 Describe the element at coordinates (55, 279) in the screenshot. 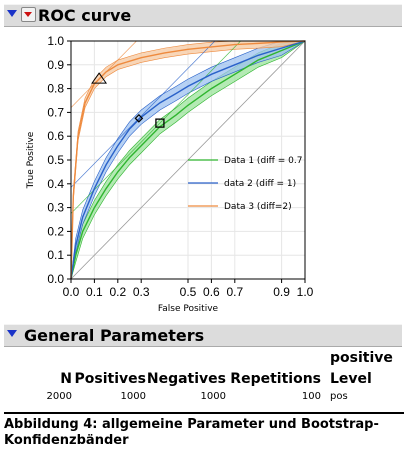

I see `y-tick-label: 0.0` at that location.